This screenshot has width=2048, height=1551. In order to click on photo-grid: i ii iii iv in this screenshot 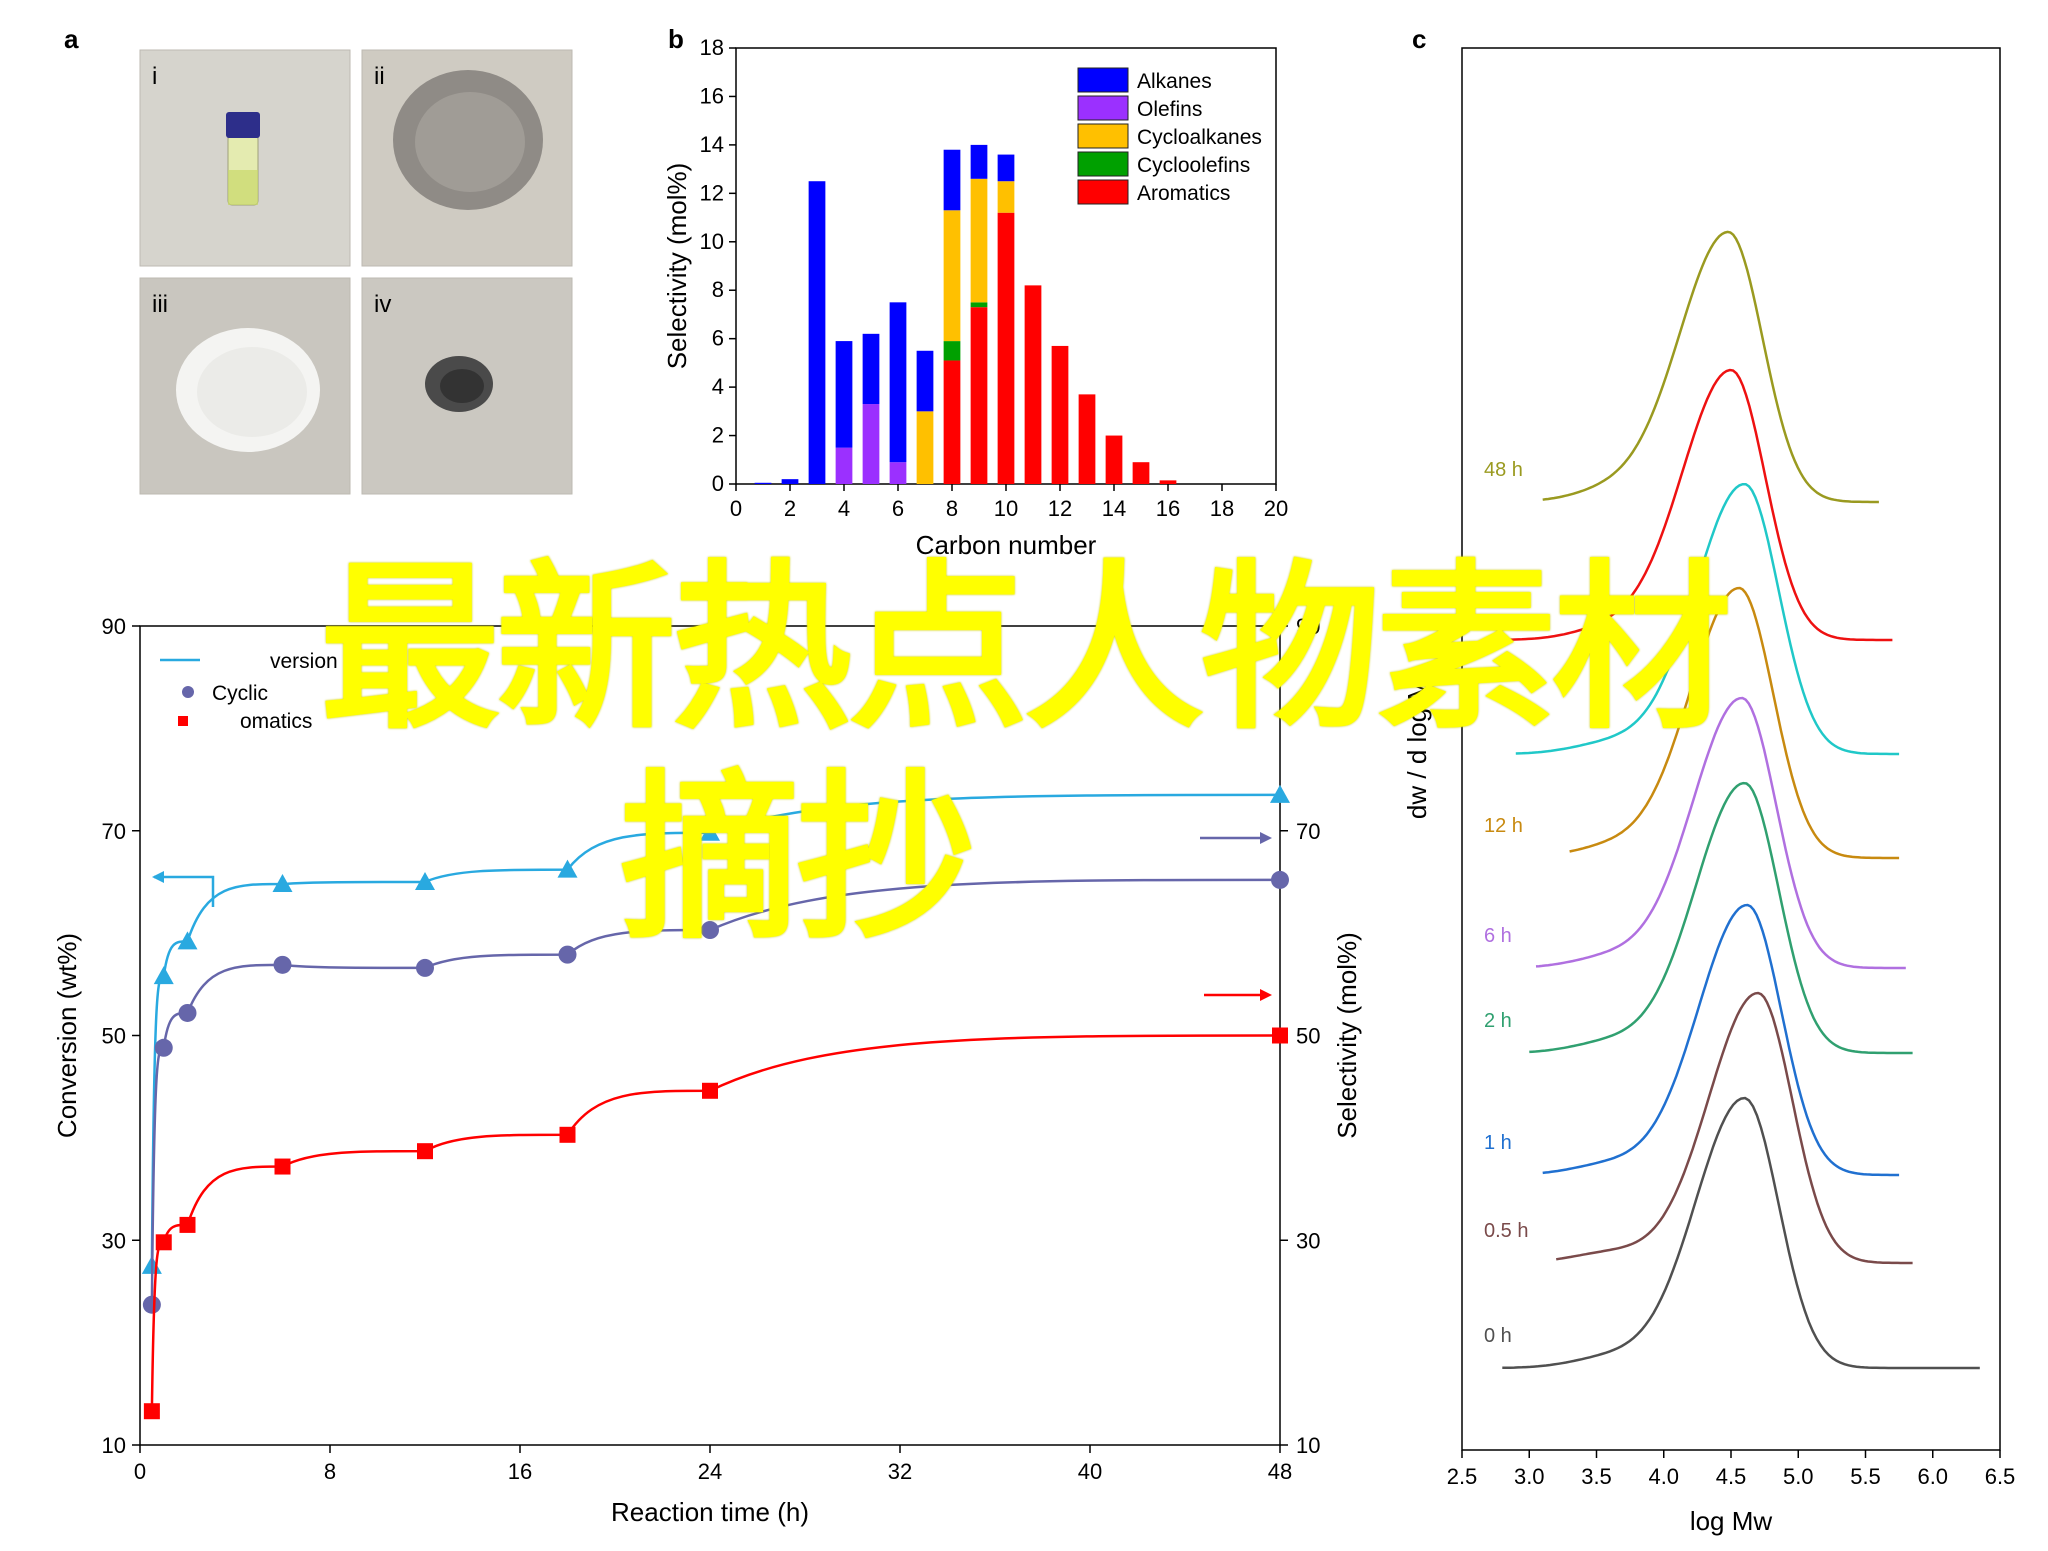, I will do `click(356, 272)`.